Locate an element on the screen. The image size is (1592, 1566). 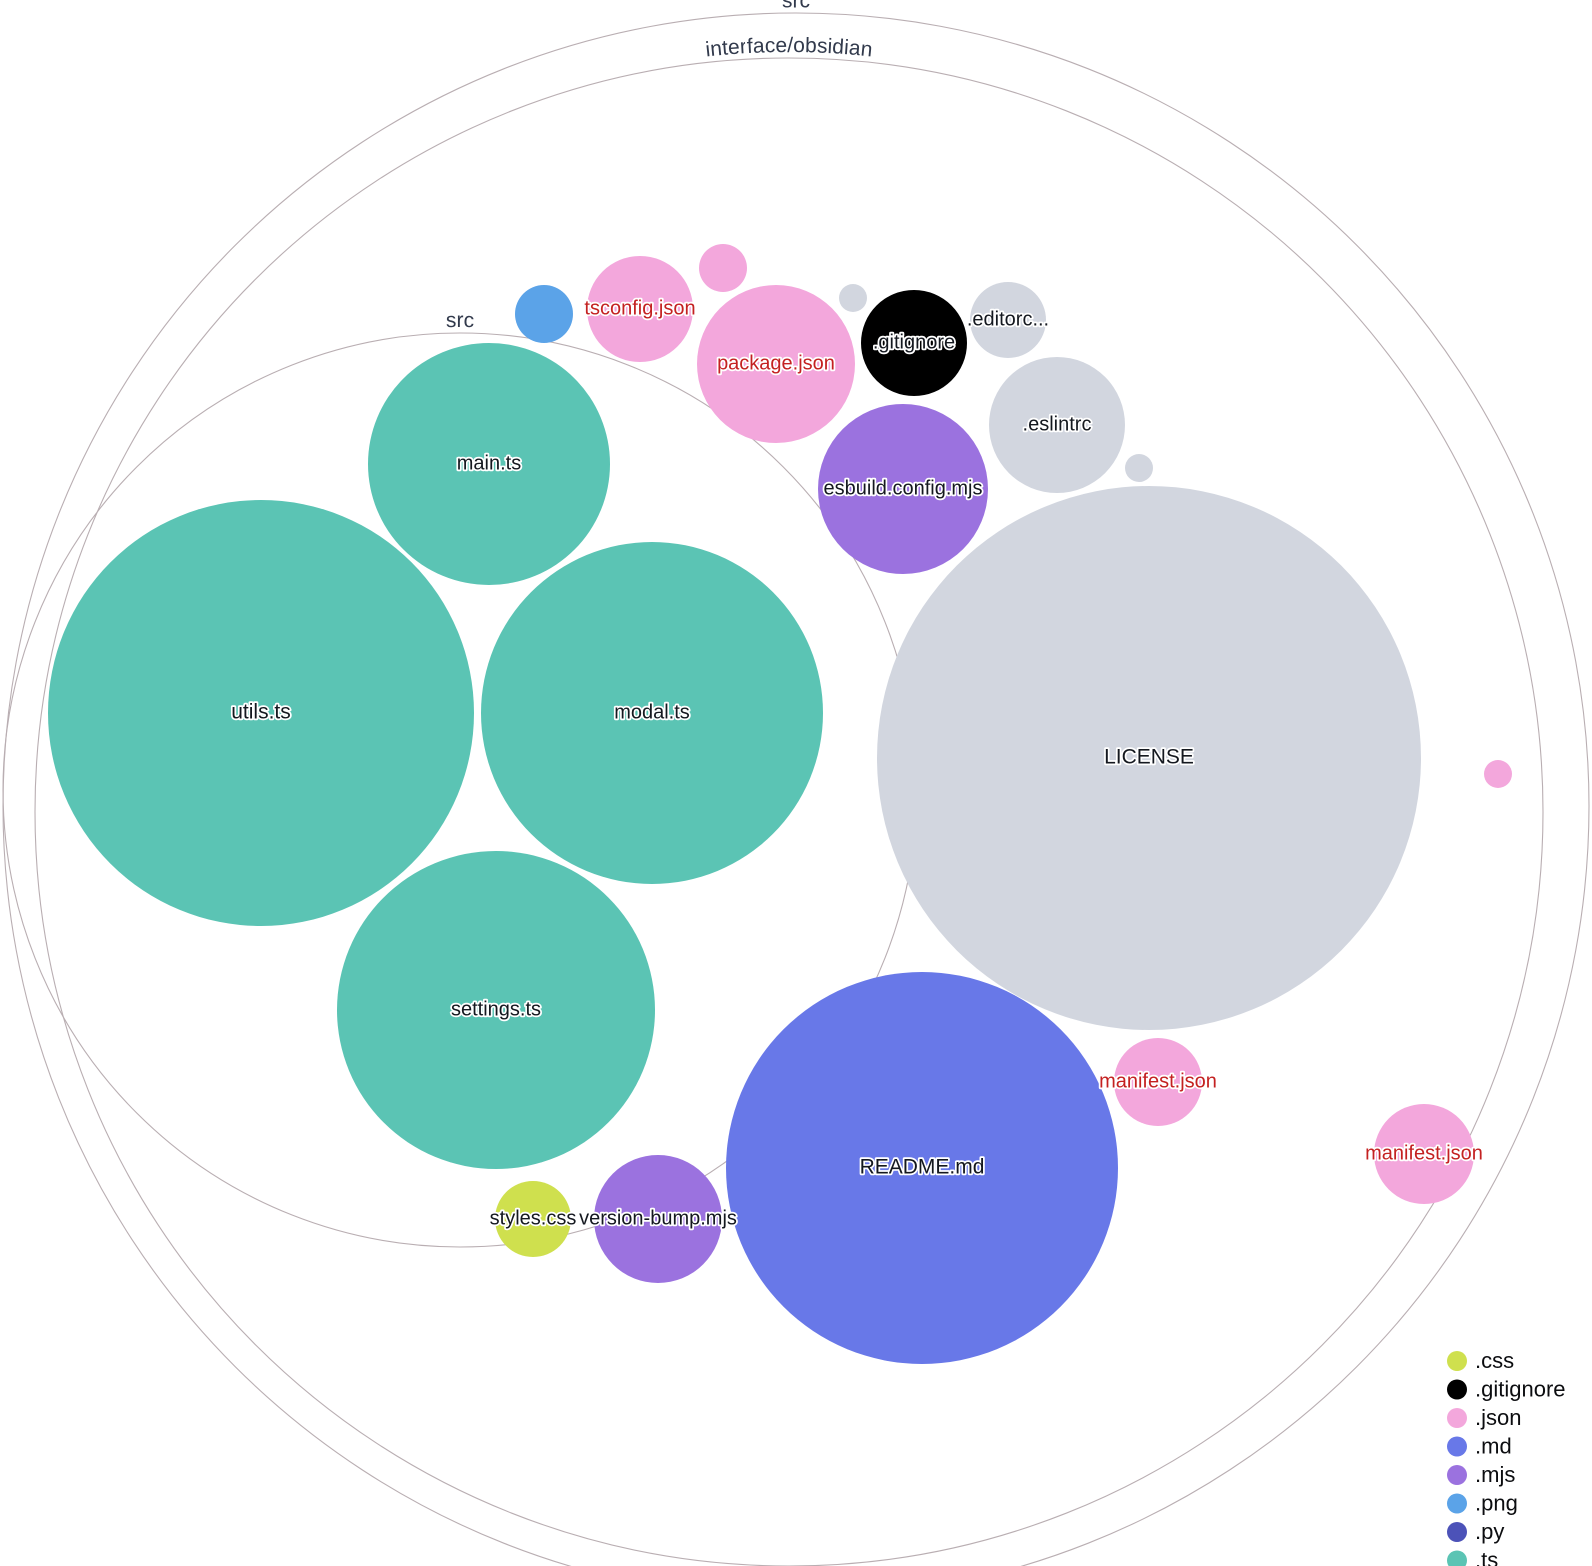
file-label-main-ts: main.ts is located at coordinates (489, 463).